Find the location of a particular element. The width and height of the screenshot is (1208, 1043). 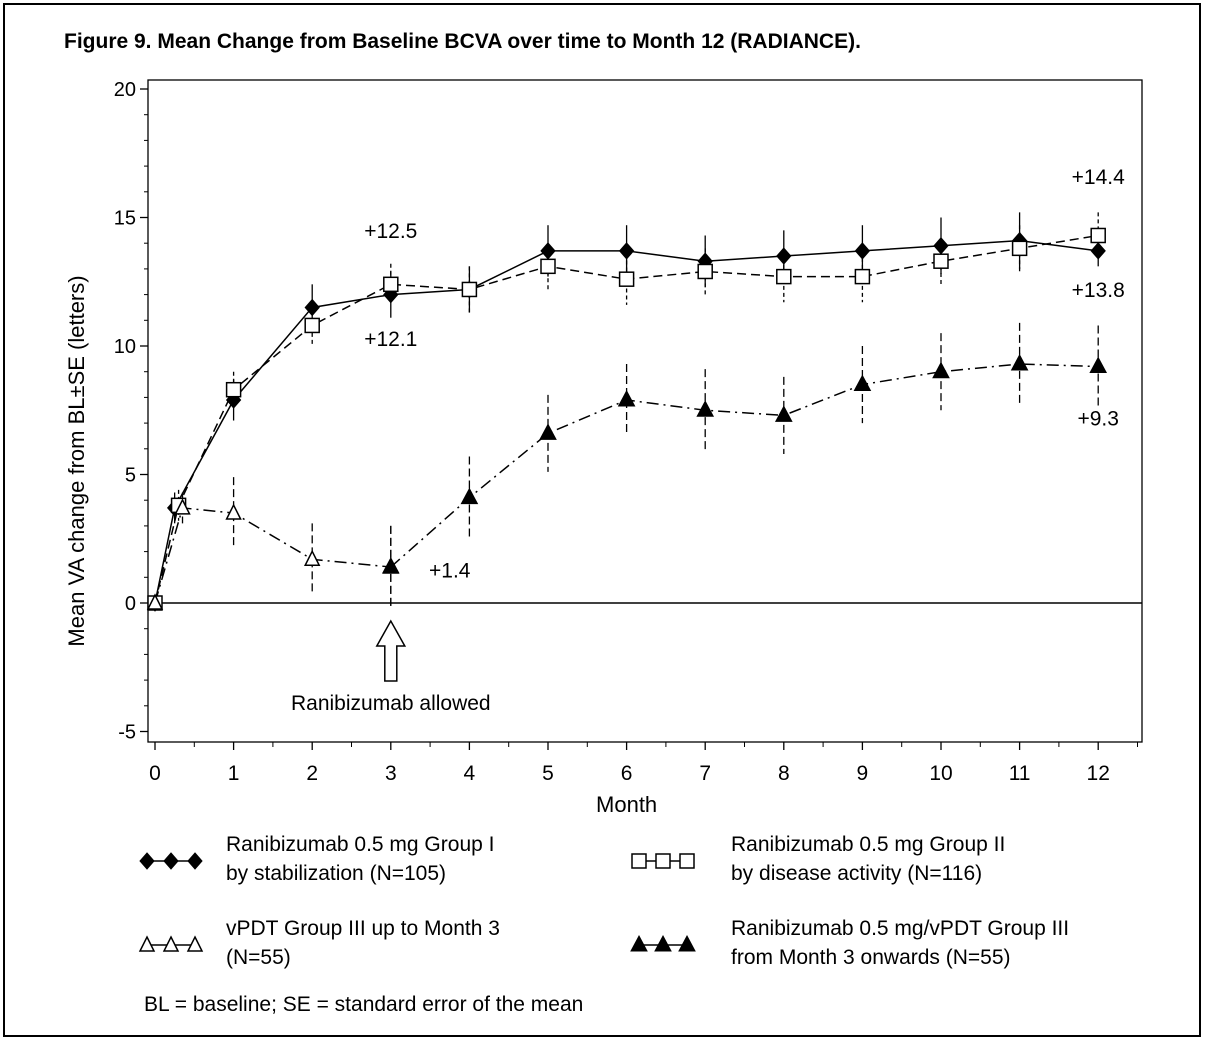

markers-g3b is located at coordinates (744, 463).